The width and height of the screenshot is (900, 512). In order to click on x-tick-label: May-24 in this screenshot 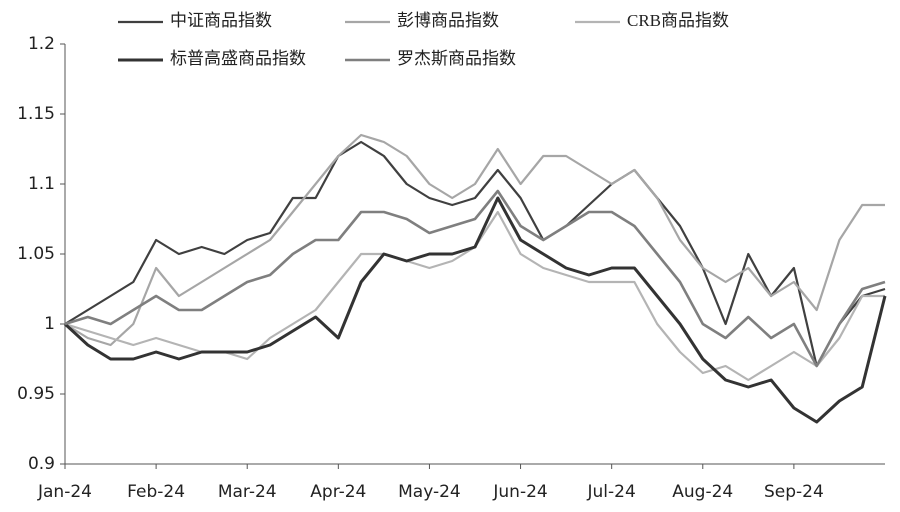, I will do `click(429, 492)`.